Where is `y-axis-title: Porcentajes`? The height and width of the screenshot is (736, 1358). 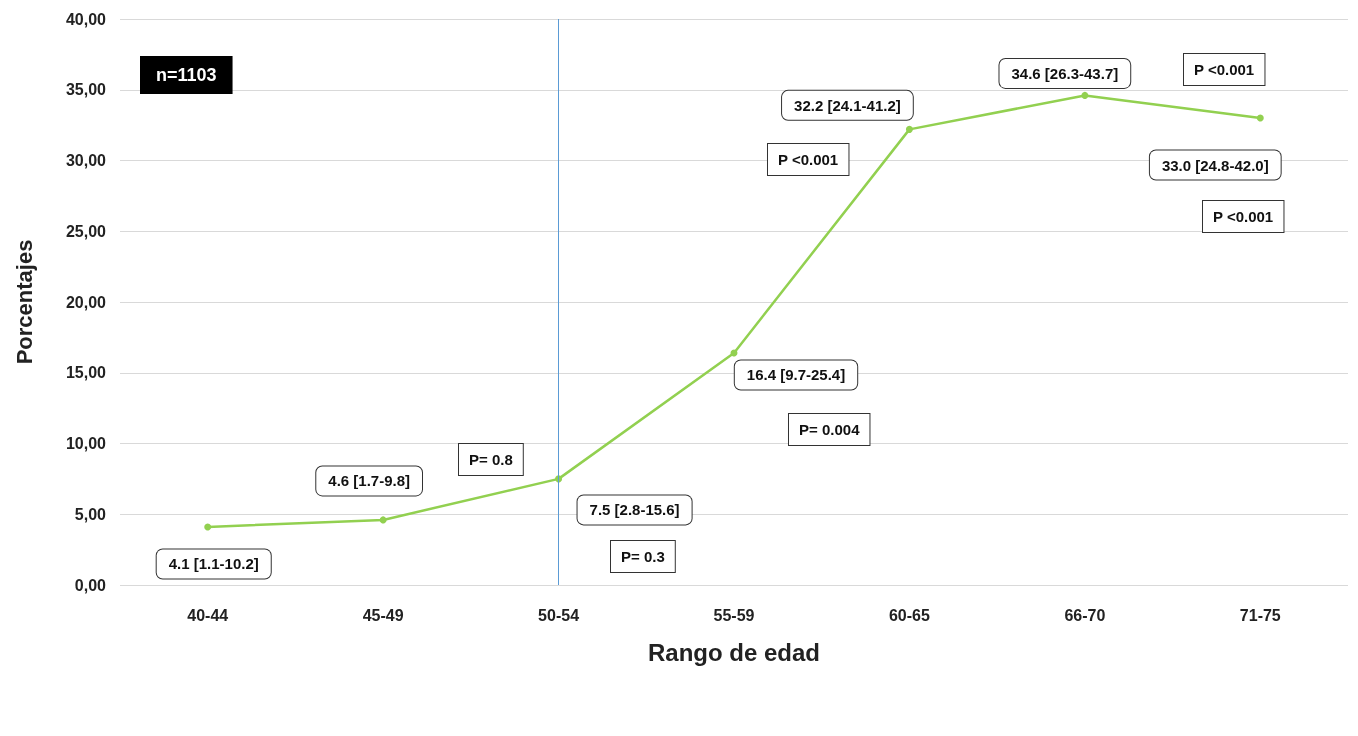 y-axis-title: Porcentajes is located at coordinates (24, 302).